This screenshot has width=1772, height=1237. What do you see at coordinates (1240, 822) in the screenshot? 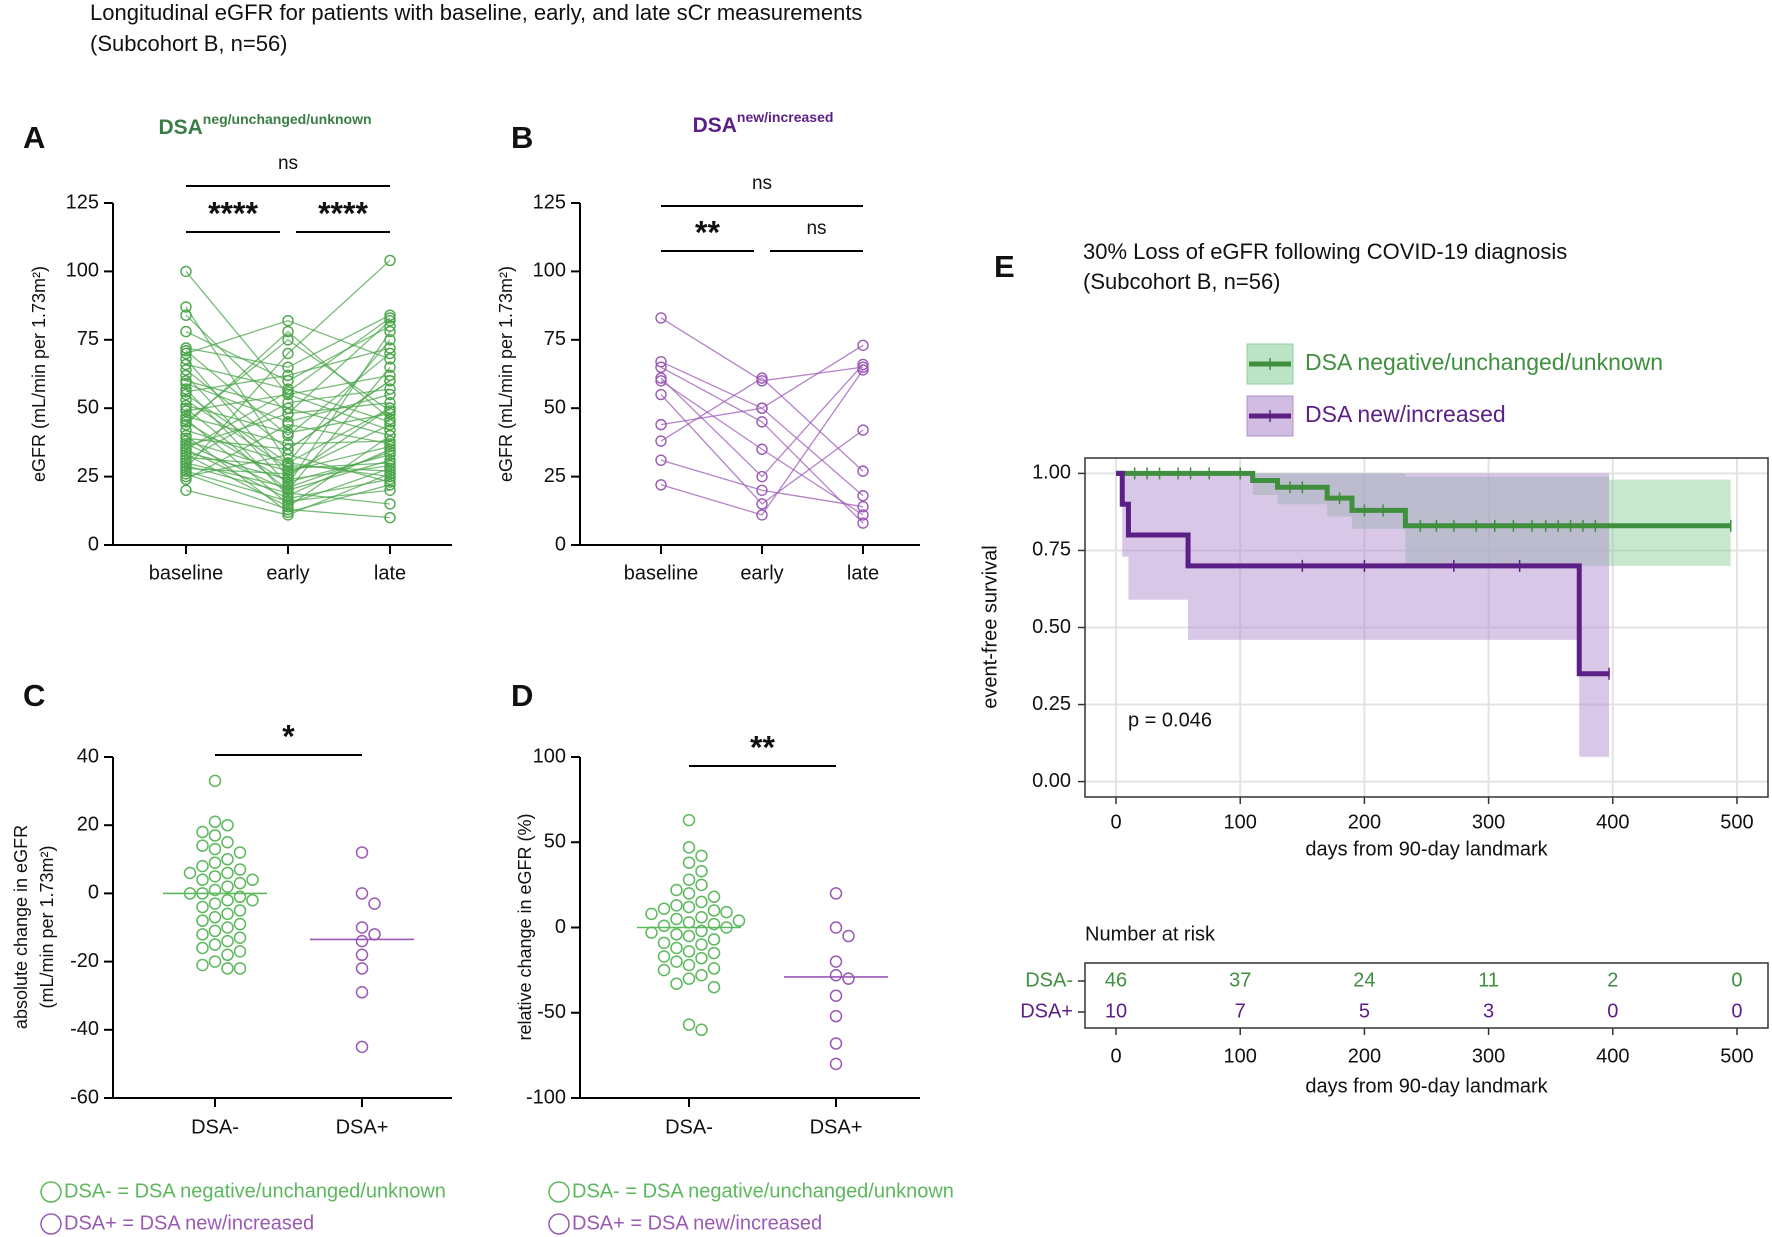
I see `x-tick-label: 100` at bounding box center [1240, 822].